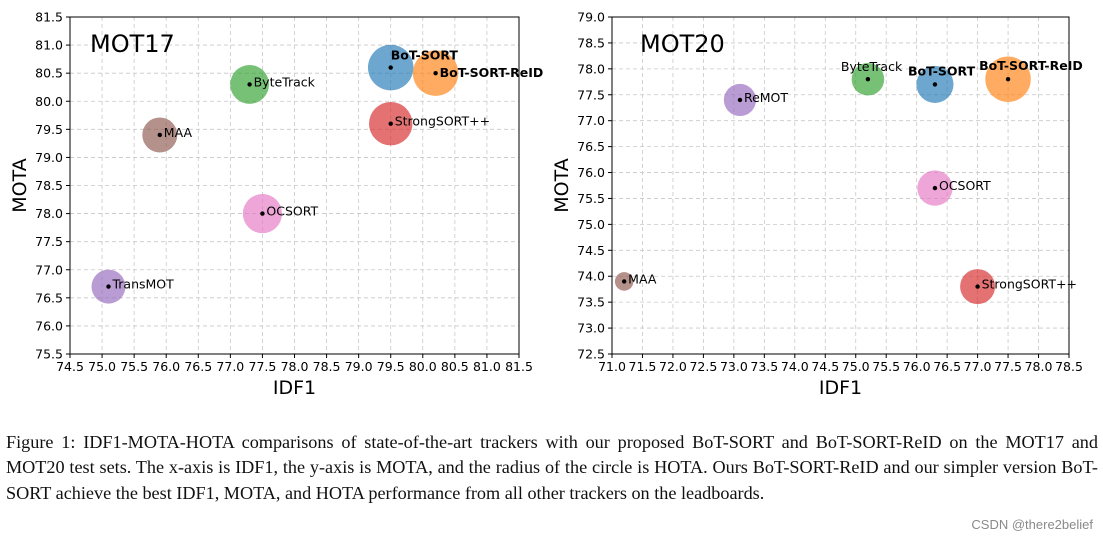 This screenshot has width=1103, height=538. I want to click on x-tick-label: 73.5, so click(764, 366).